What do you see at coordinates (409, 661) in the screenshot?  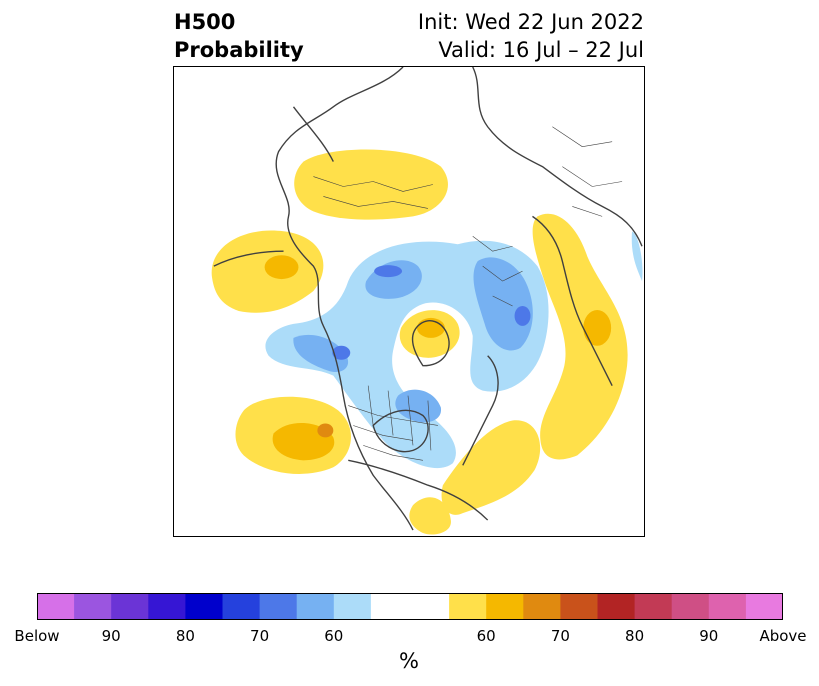 I see `colorbar-units: %` at bounding box center [409, 661].